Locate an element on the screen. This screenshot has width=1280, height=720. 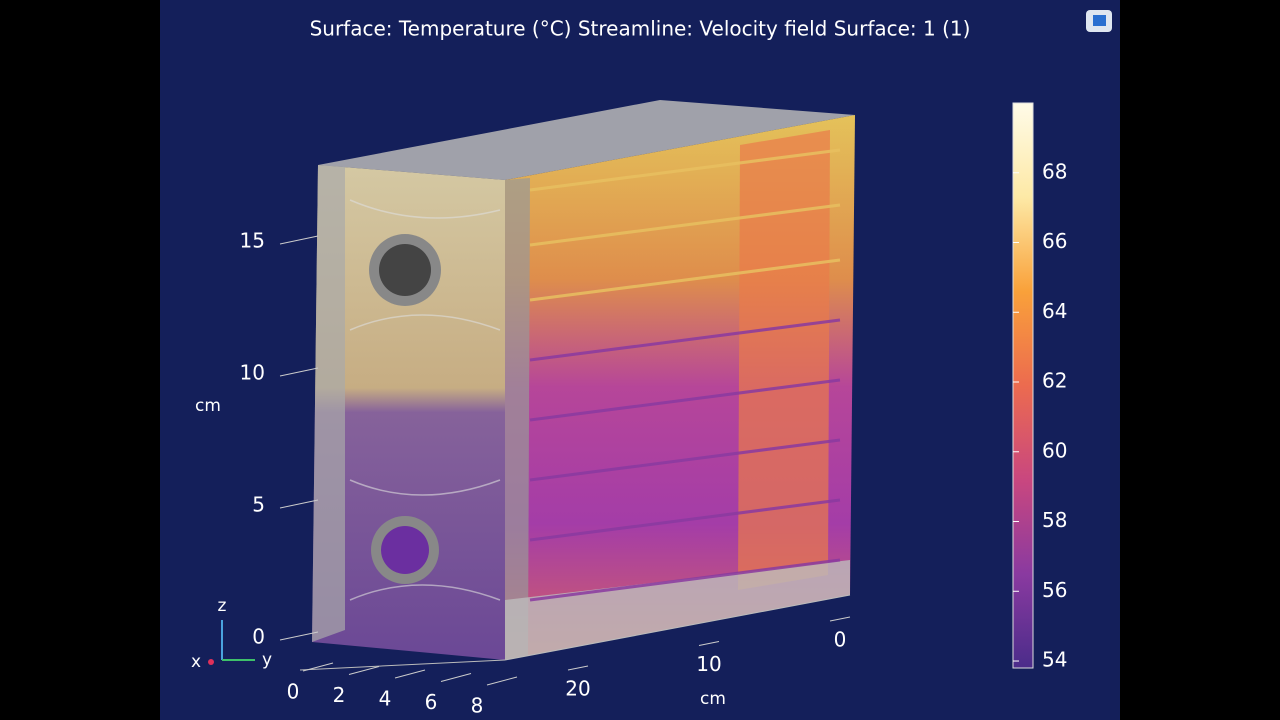
colorbar-tick-label: 56 is located at coordinates (1054, 590).